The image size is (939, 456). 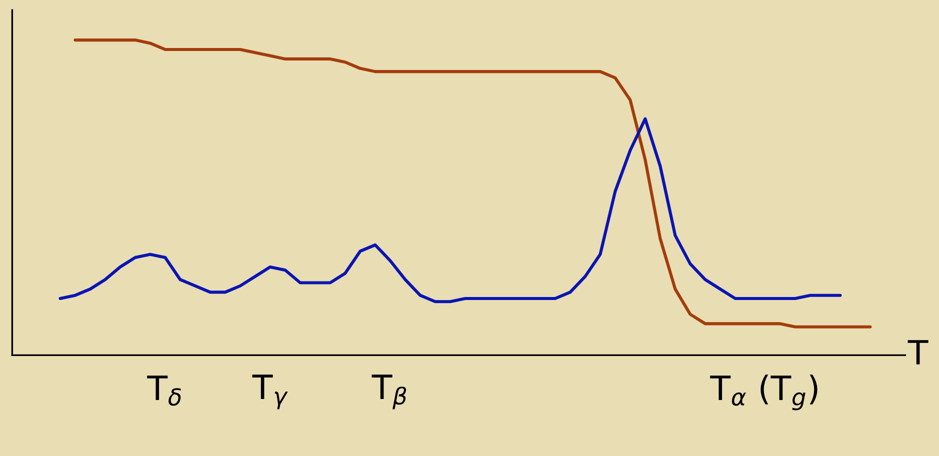 What do you see at coordinates (270, 392) in the screenshot?
I see `x-tick-label: T$_{γ}$` at bounding box center [270, 392].